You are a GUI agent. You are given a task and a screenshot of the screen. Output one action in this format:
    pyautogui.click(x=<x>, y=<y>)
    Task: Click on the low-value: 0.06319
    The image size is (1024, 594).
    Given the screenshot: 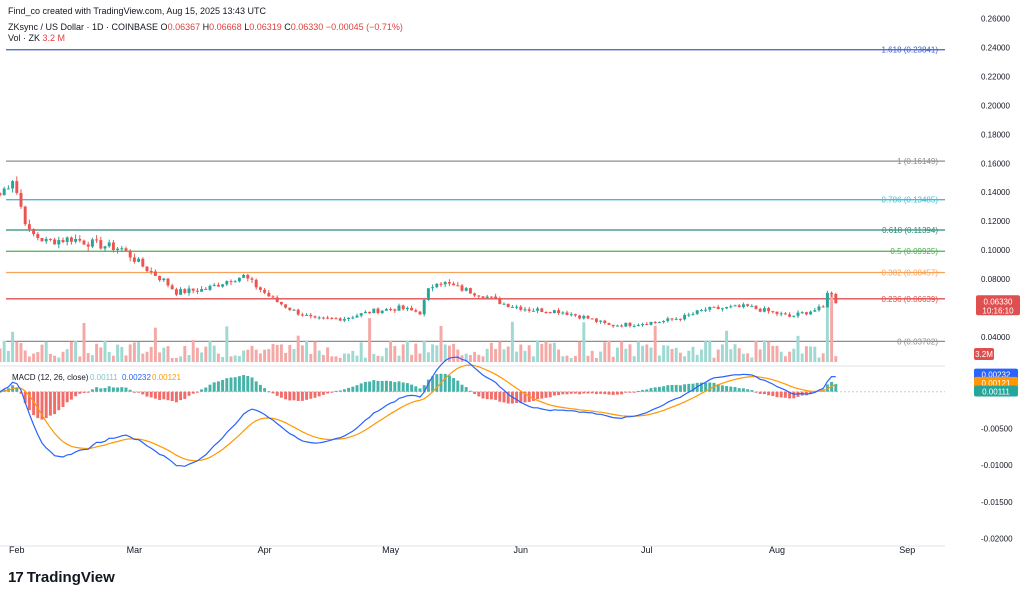 What is the action you would take?
    pyautogui.click(x=265, y=27)
    